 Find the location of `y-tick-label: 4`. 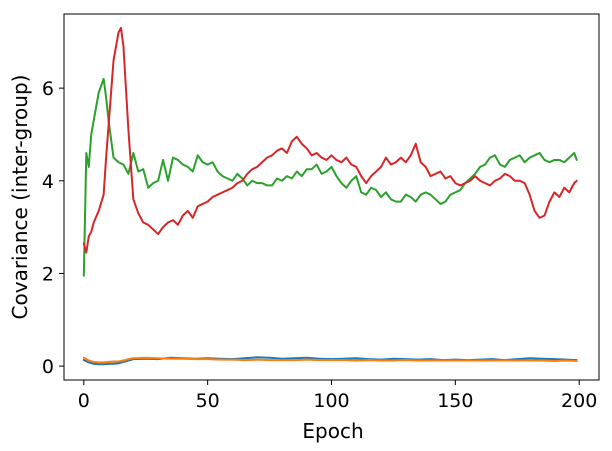

y-tick-label: 4 is located at coordinates (48, 182).